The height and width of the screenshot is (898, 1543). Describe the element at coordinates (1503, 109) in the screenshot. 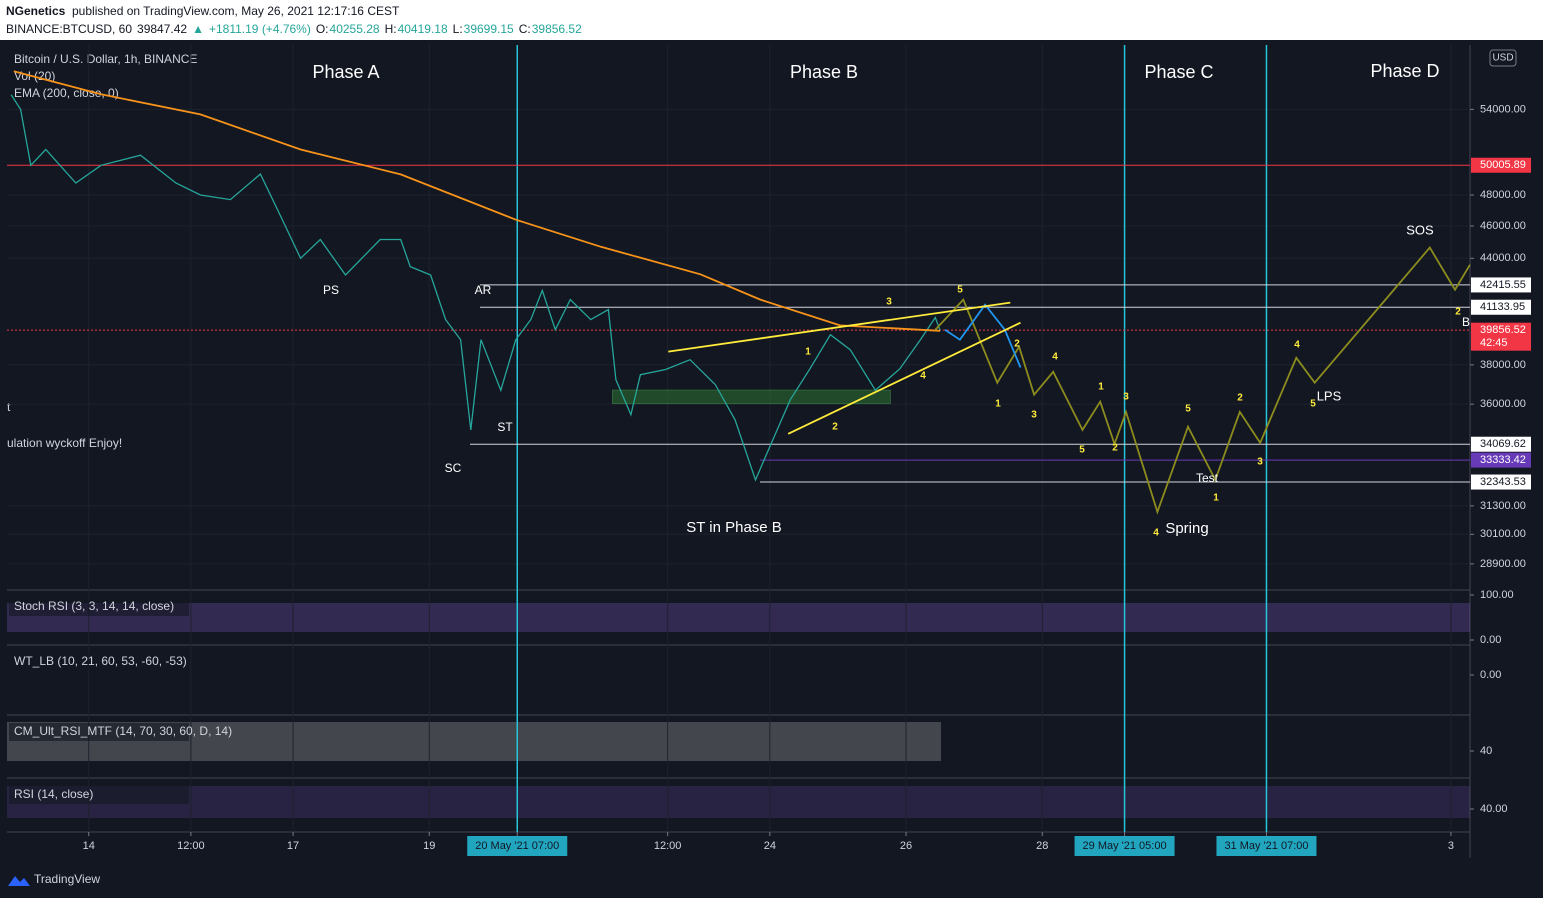

I see `y-tick-label: 54000.00` at that location.